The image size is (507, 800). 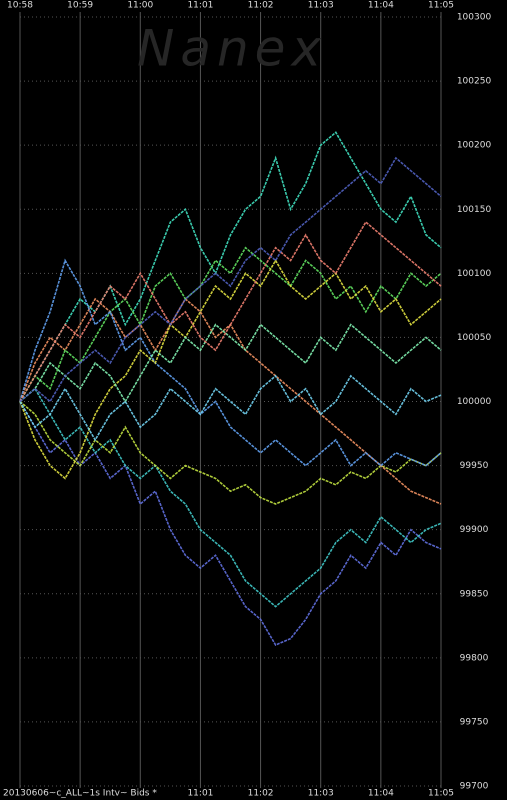 What do you see at coordinates (80, 6) in the screenshot?
I see `x-tick-label: 10:59` at bounding box center [80, 6].